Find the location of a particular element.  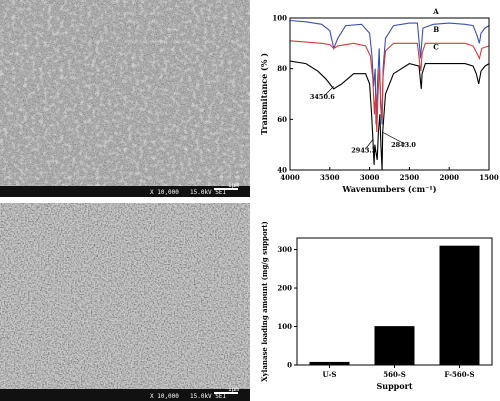

x-tick-label: 4000 is located at coordinates (290, 177).